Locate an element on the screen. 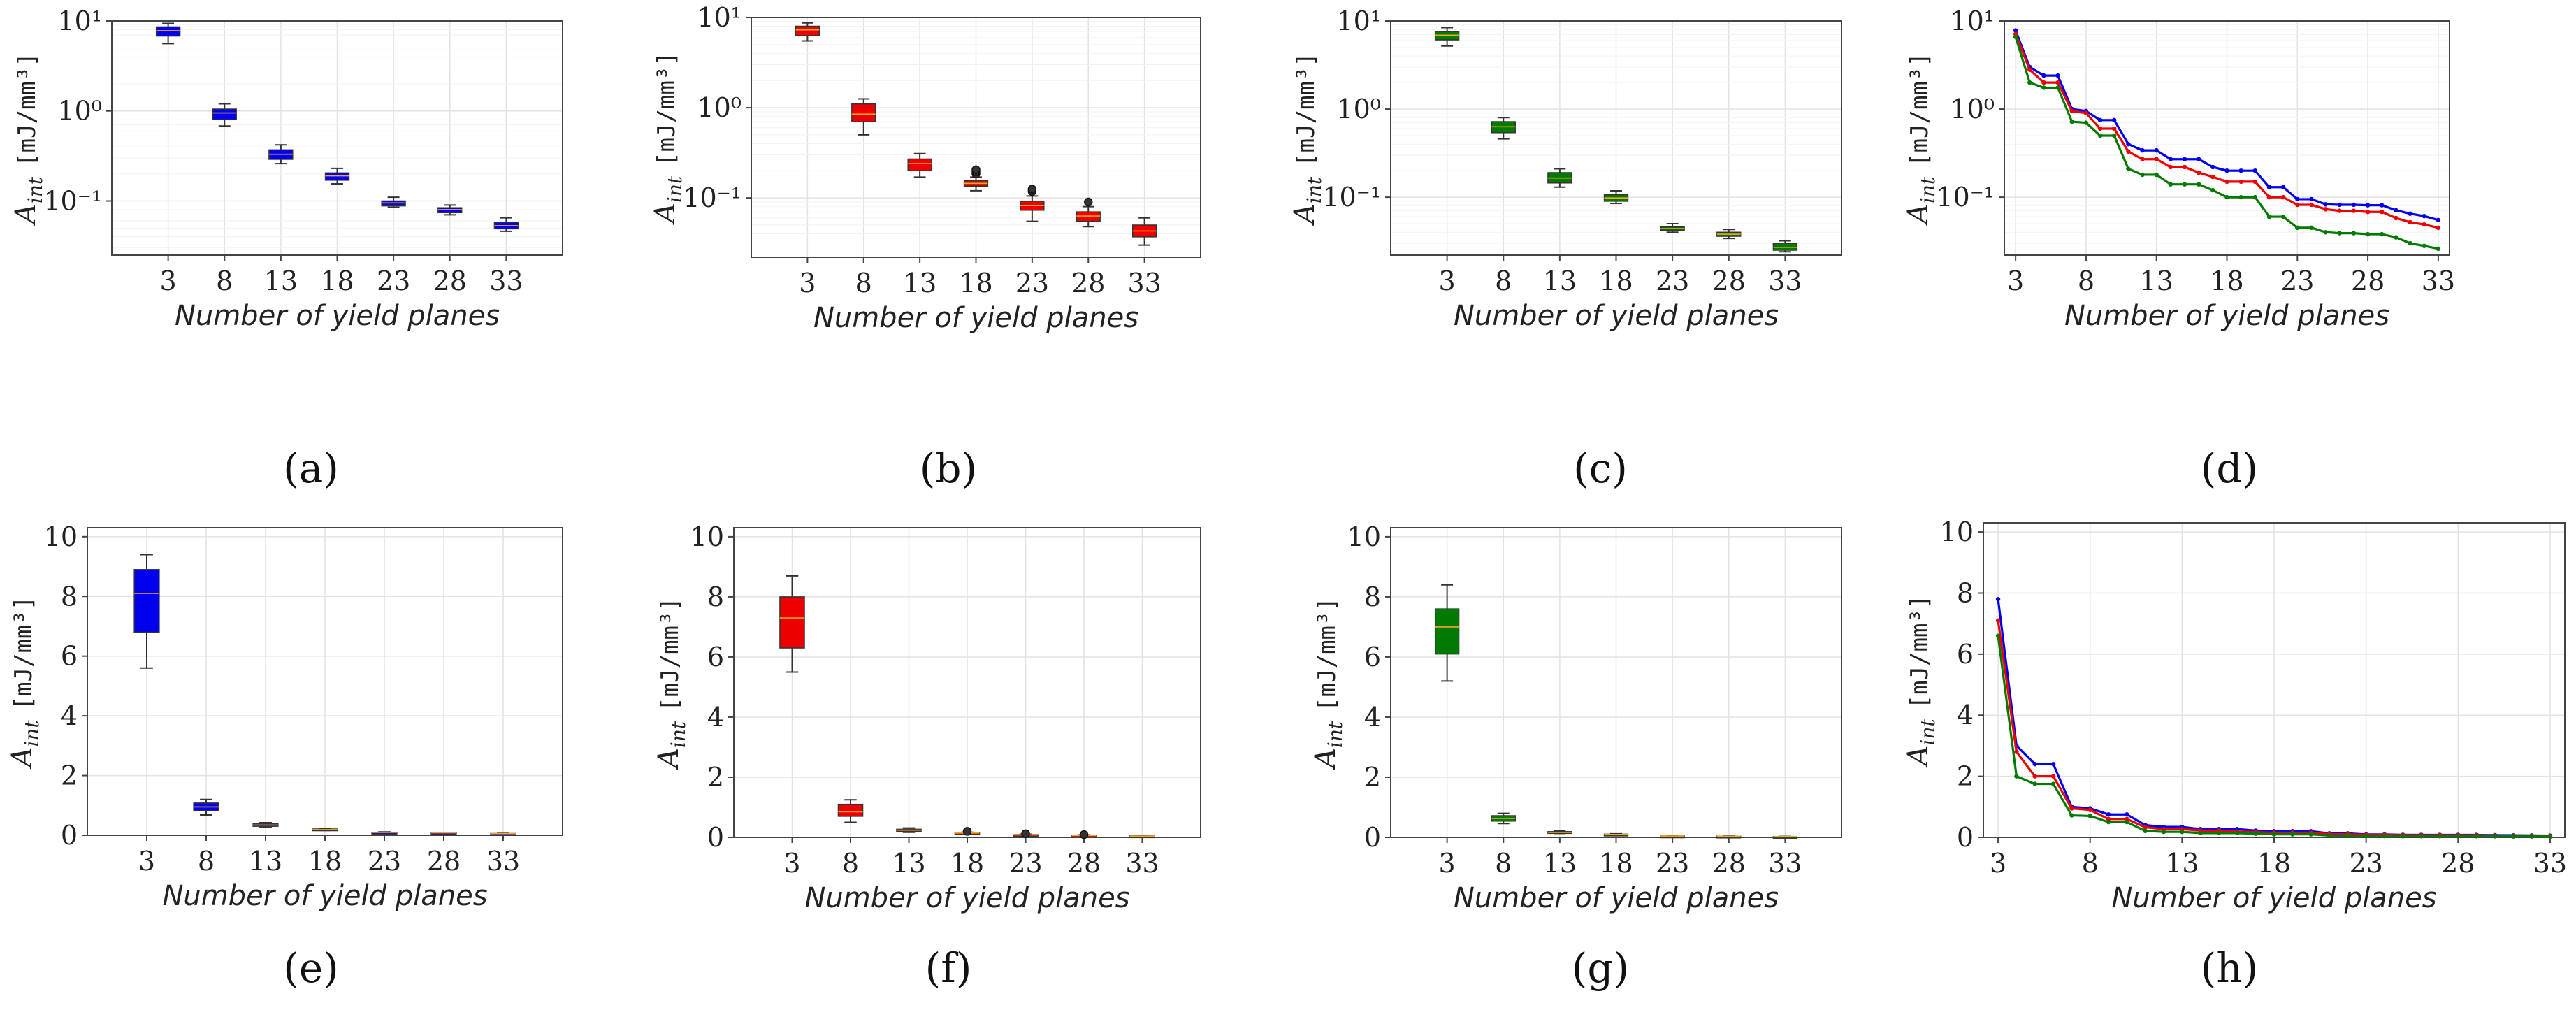  panel-label: (f) is located at coordinates (948, 968).